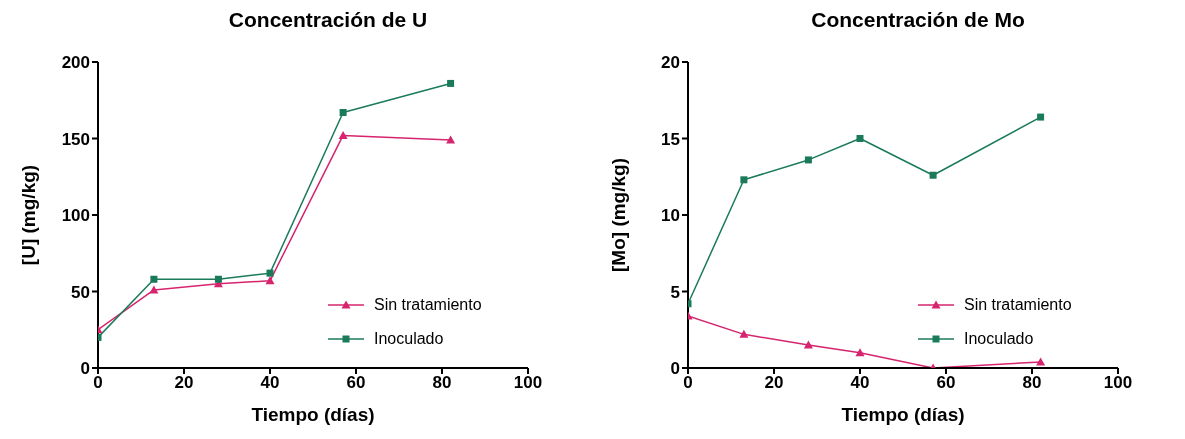  Describe the element at coordinates (75, 139) in the screenshot. I see `y-tick-label: 150` at that location.